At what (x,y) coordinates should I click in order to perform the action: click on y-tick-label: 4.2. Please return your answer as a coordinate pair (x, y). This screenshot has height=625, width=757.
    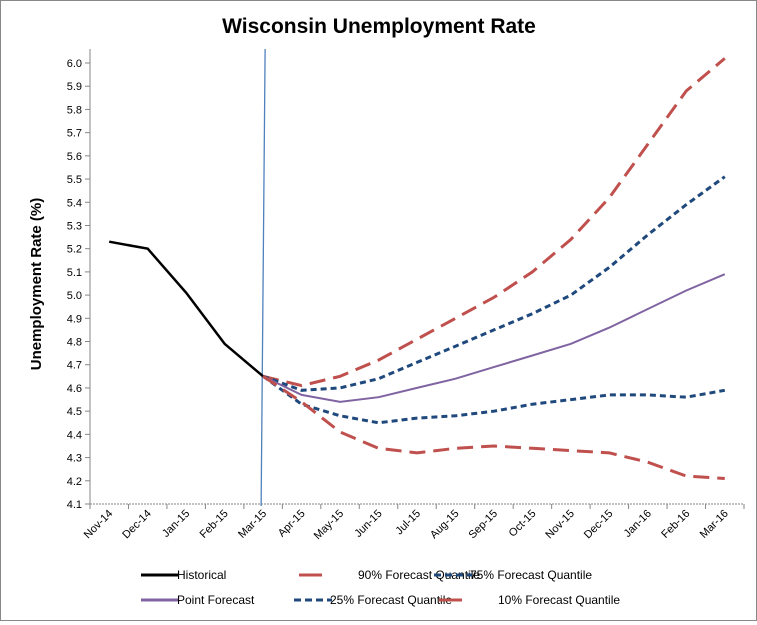
    Looking at the image, I should click on (74, 482).